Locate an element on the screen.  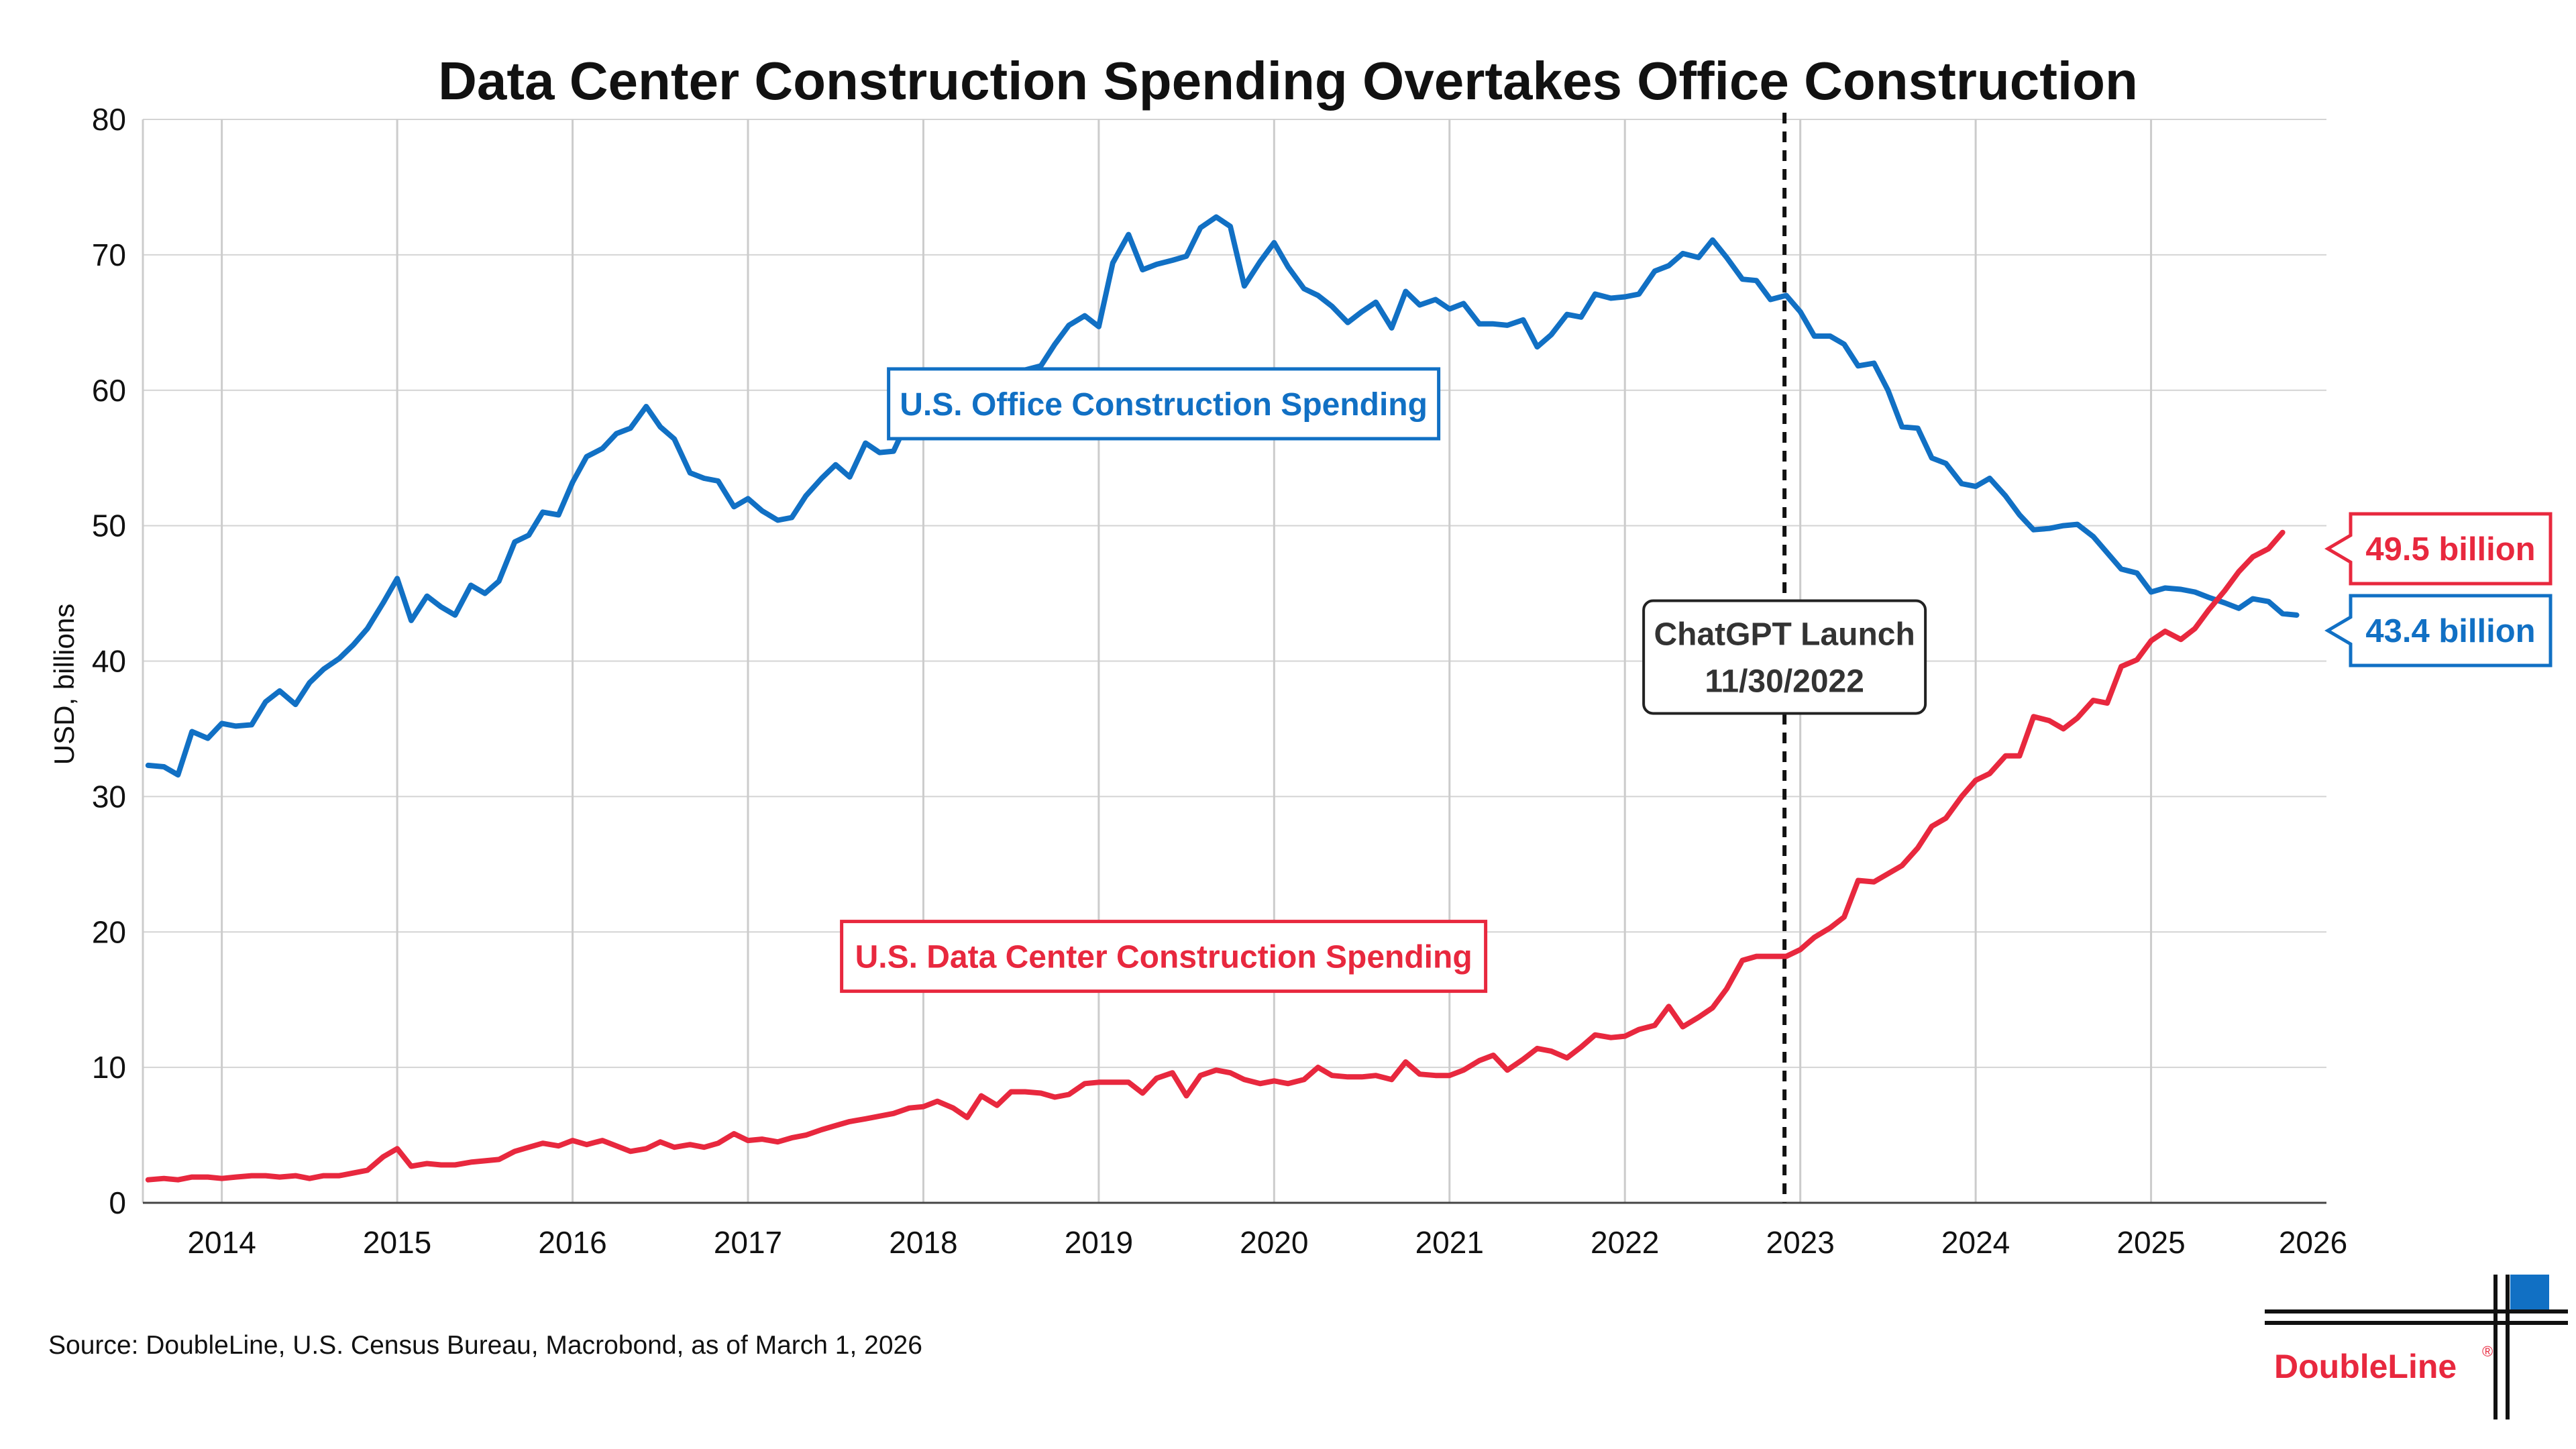
y-tick-label: 10 is located at coordinates (109, 1067).